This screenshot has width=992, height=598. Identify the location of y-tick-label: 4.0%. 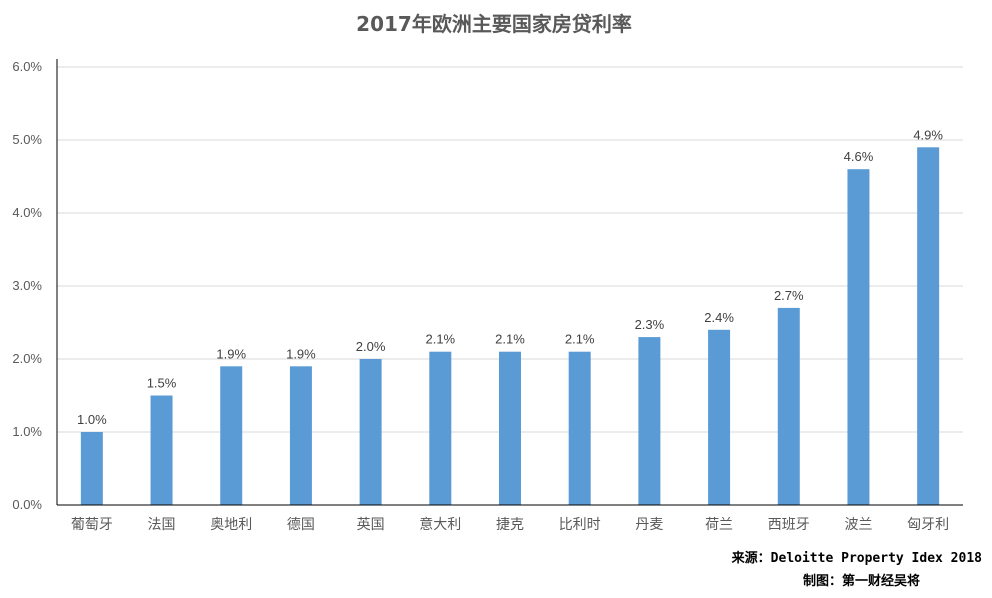
(27, 212).